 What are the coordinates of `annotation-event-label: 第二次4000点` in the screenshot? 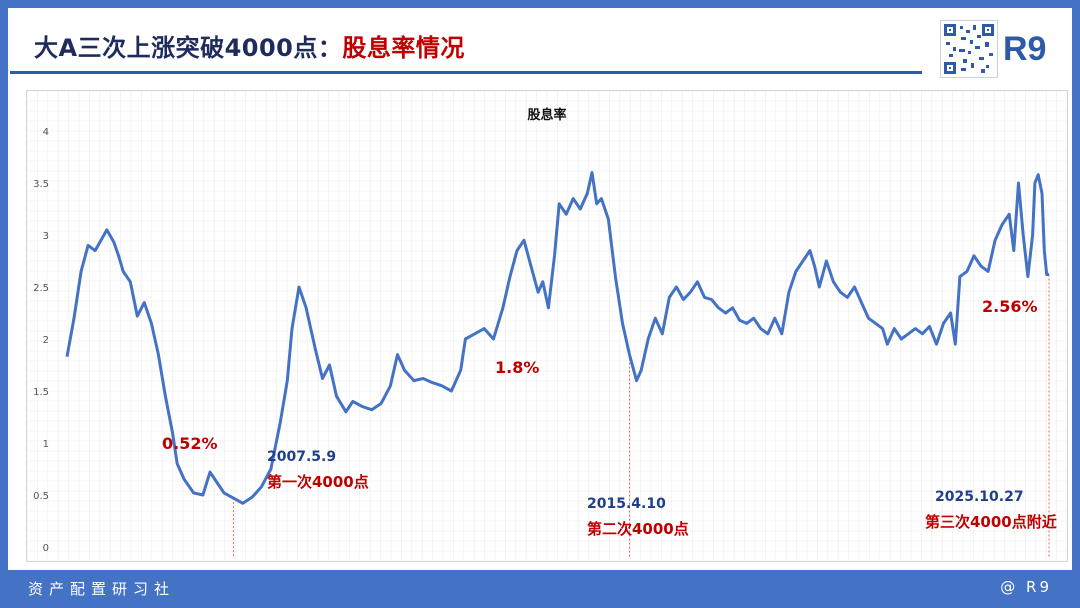 It's located at (638, 529).